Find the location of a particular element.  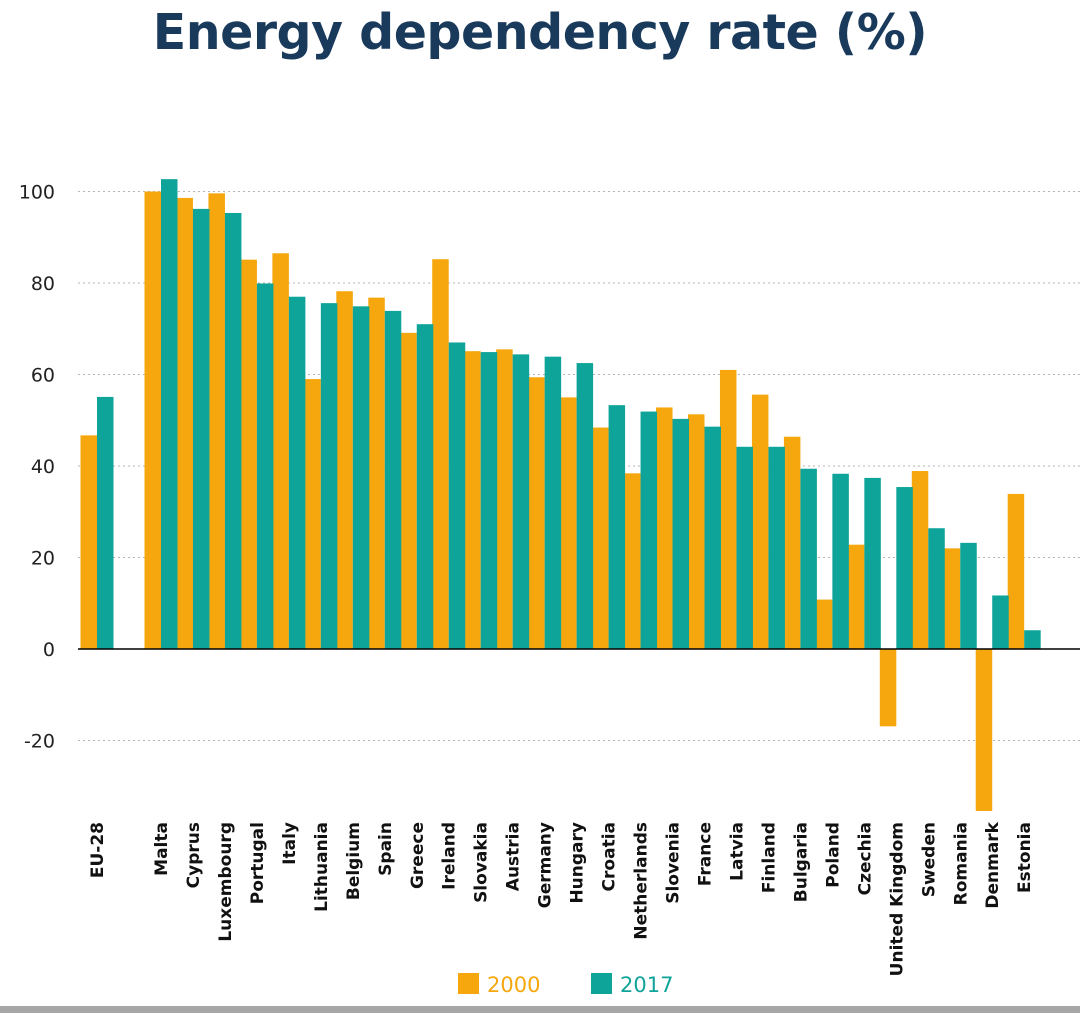

bar-2017-bulgaria is located at coordinates (808, 558).